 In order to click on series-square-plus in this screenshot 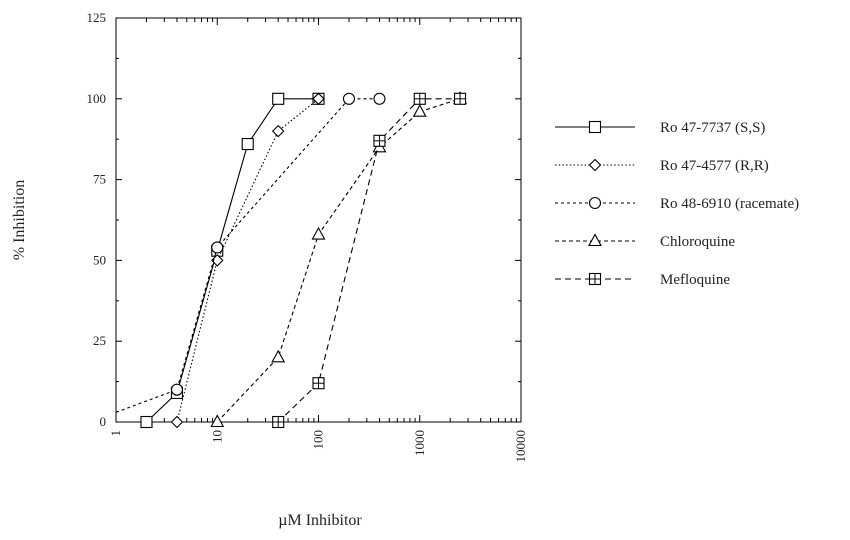, I will do `click(369, 260)`.